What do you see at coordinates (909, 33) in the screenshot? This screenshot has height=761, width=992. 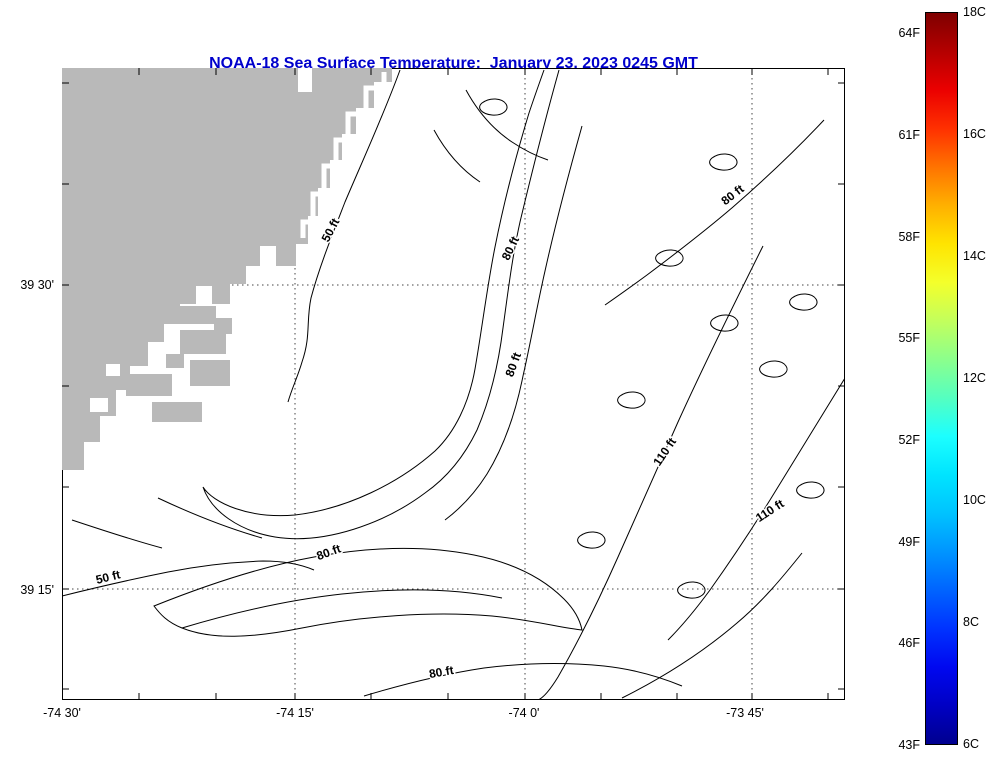 I see `colorbar-f-label: 64F` at bounding box center [909, 33].